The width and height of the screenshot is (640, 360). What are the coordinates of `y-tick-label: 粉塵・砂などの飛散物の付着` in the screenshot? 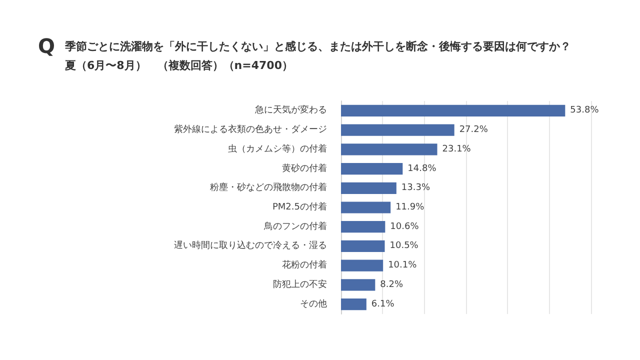 It's located at (268, 188).